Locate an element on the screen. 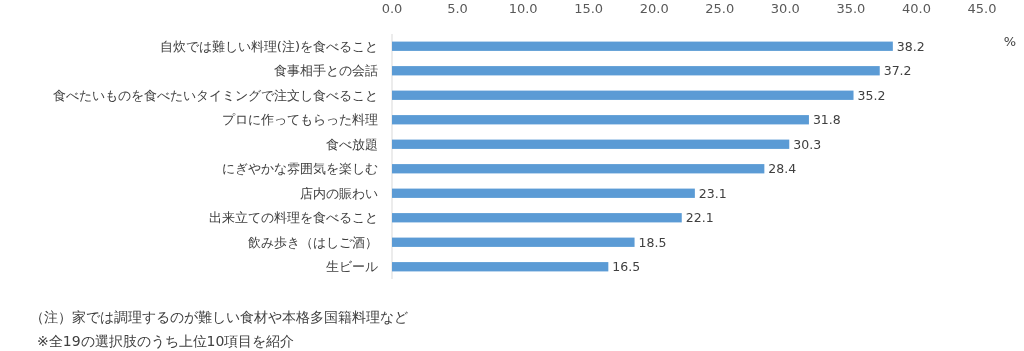  data-label: 30.3 is located at coordinates (807, 144).